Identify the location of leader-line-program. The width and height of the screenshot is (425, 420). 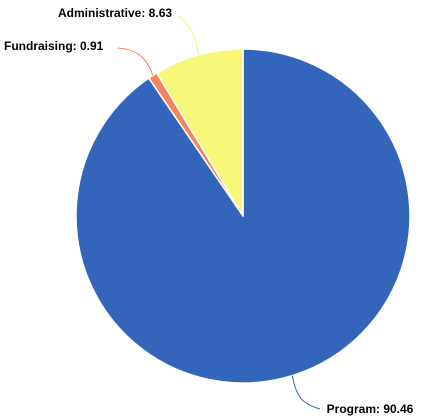
(306, 392).